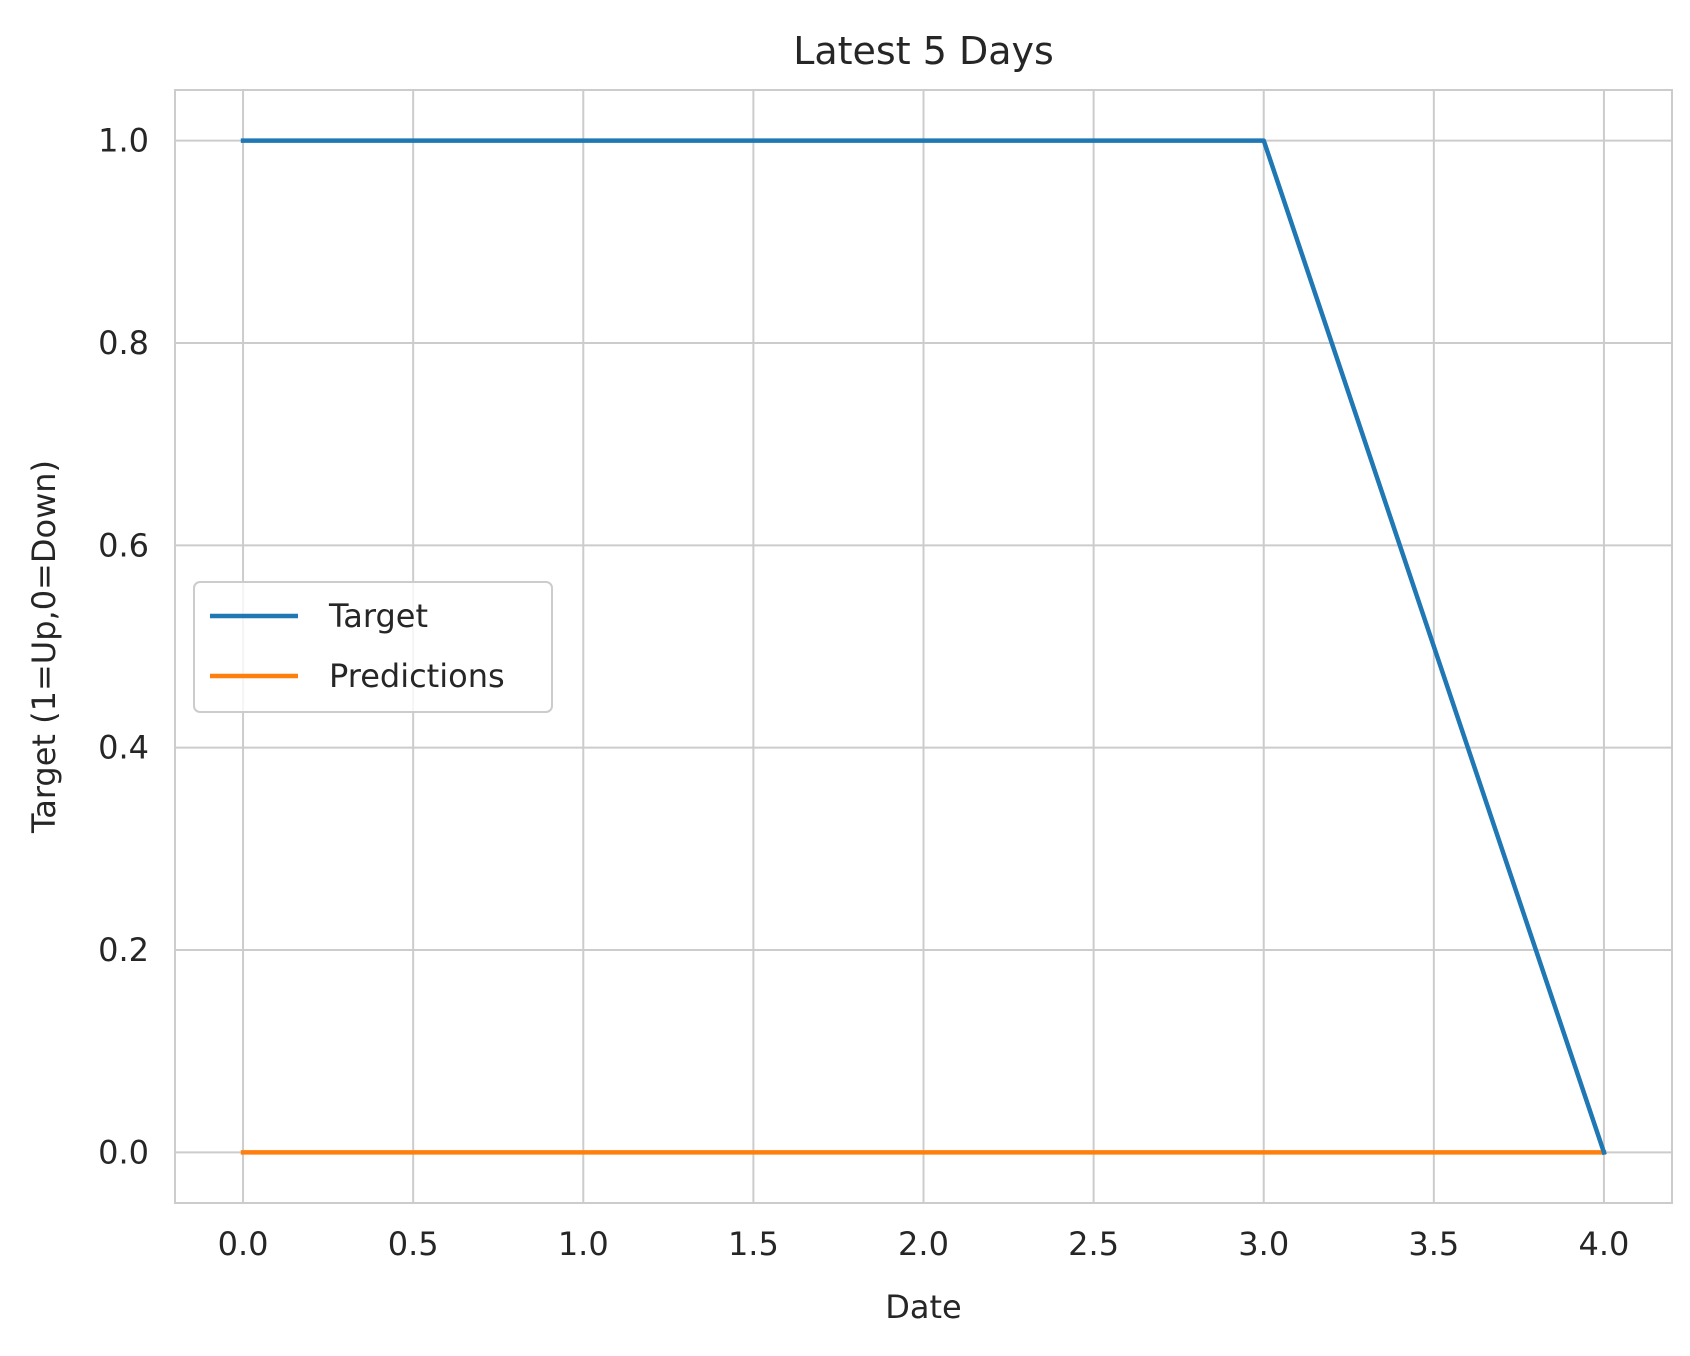  Describe the element at coordinates (923, 51) in the screenshot. I see `chart-title: Latest 5 Days` at that location.